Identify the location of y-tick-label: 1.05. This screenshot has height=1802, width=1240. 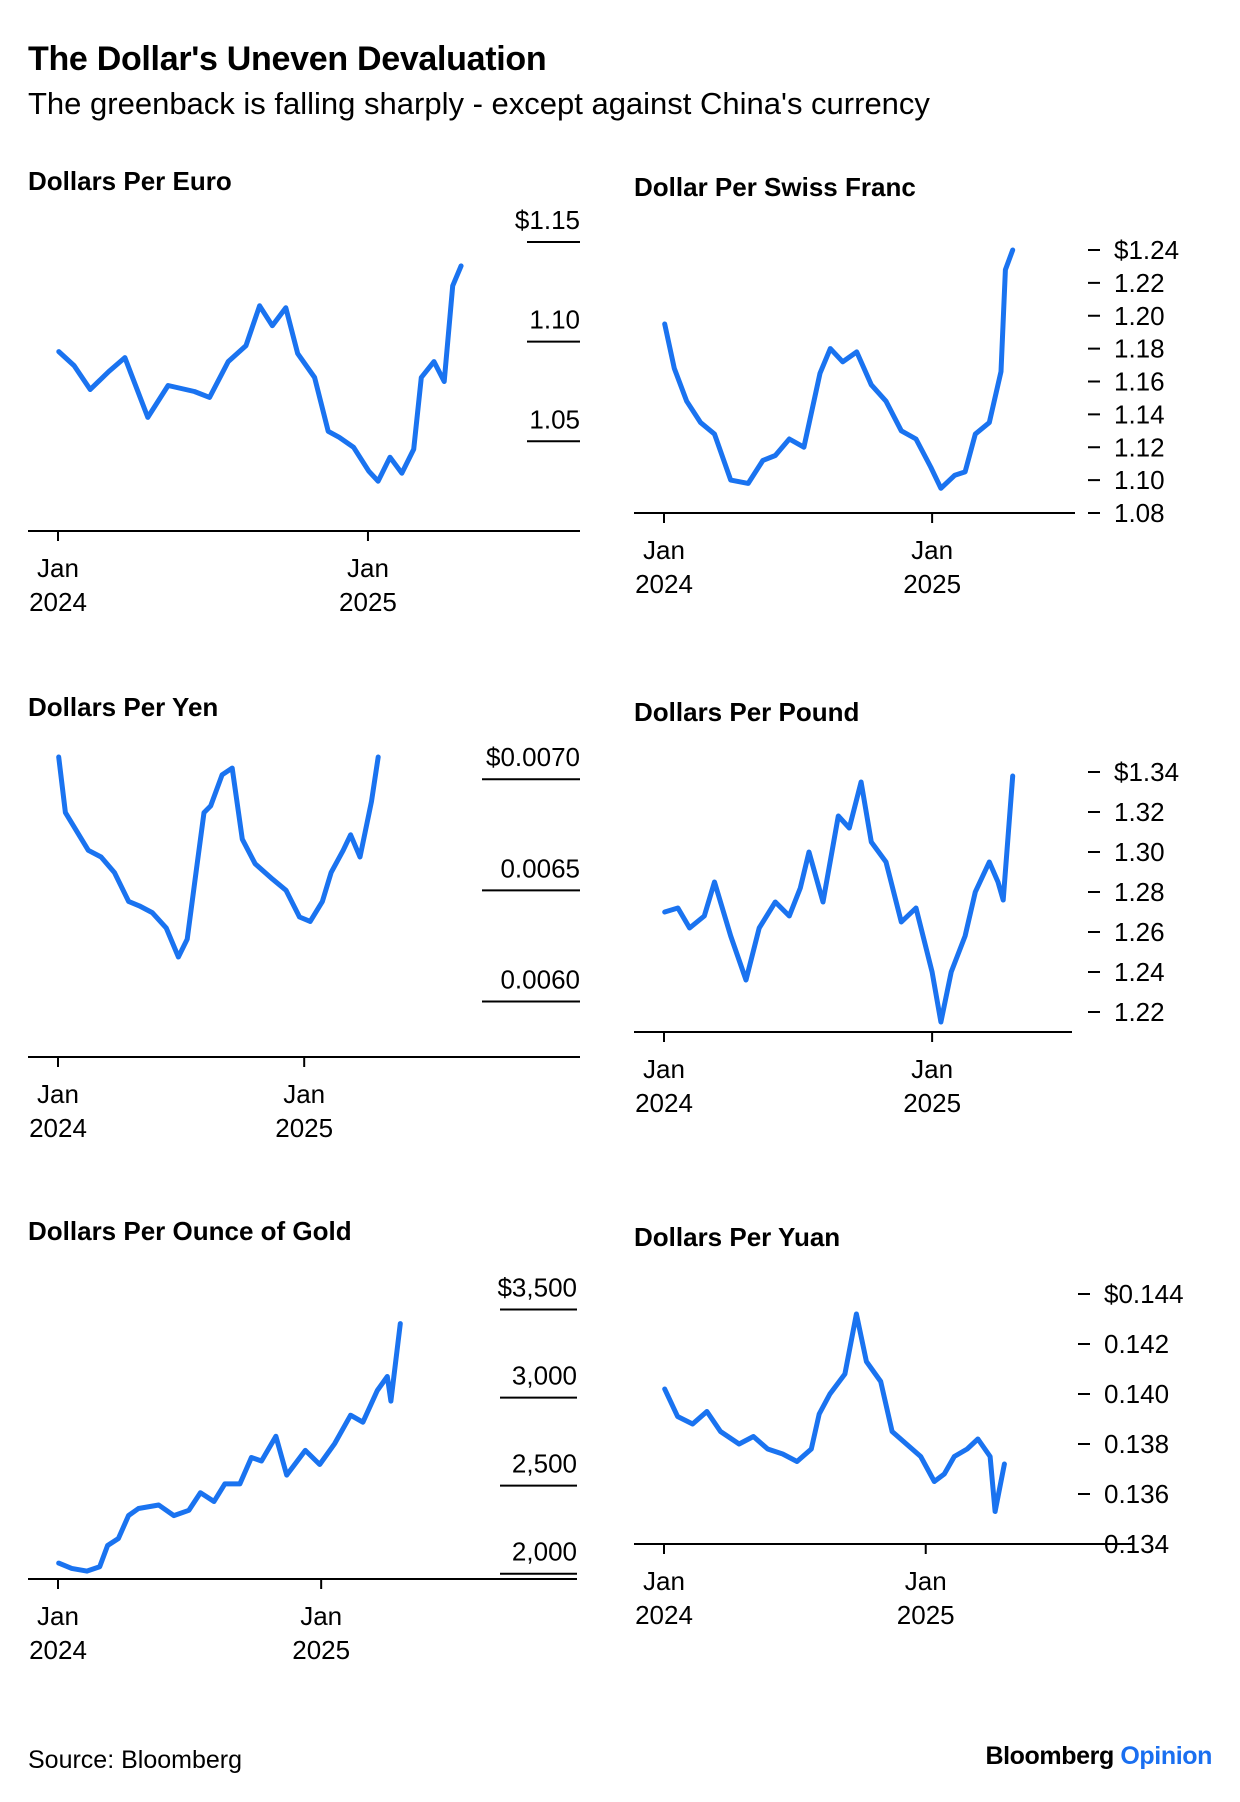
(554, 419).